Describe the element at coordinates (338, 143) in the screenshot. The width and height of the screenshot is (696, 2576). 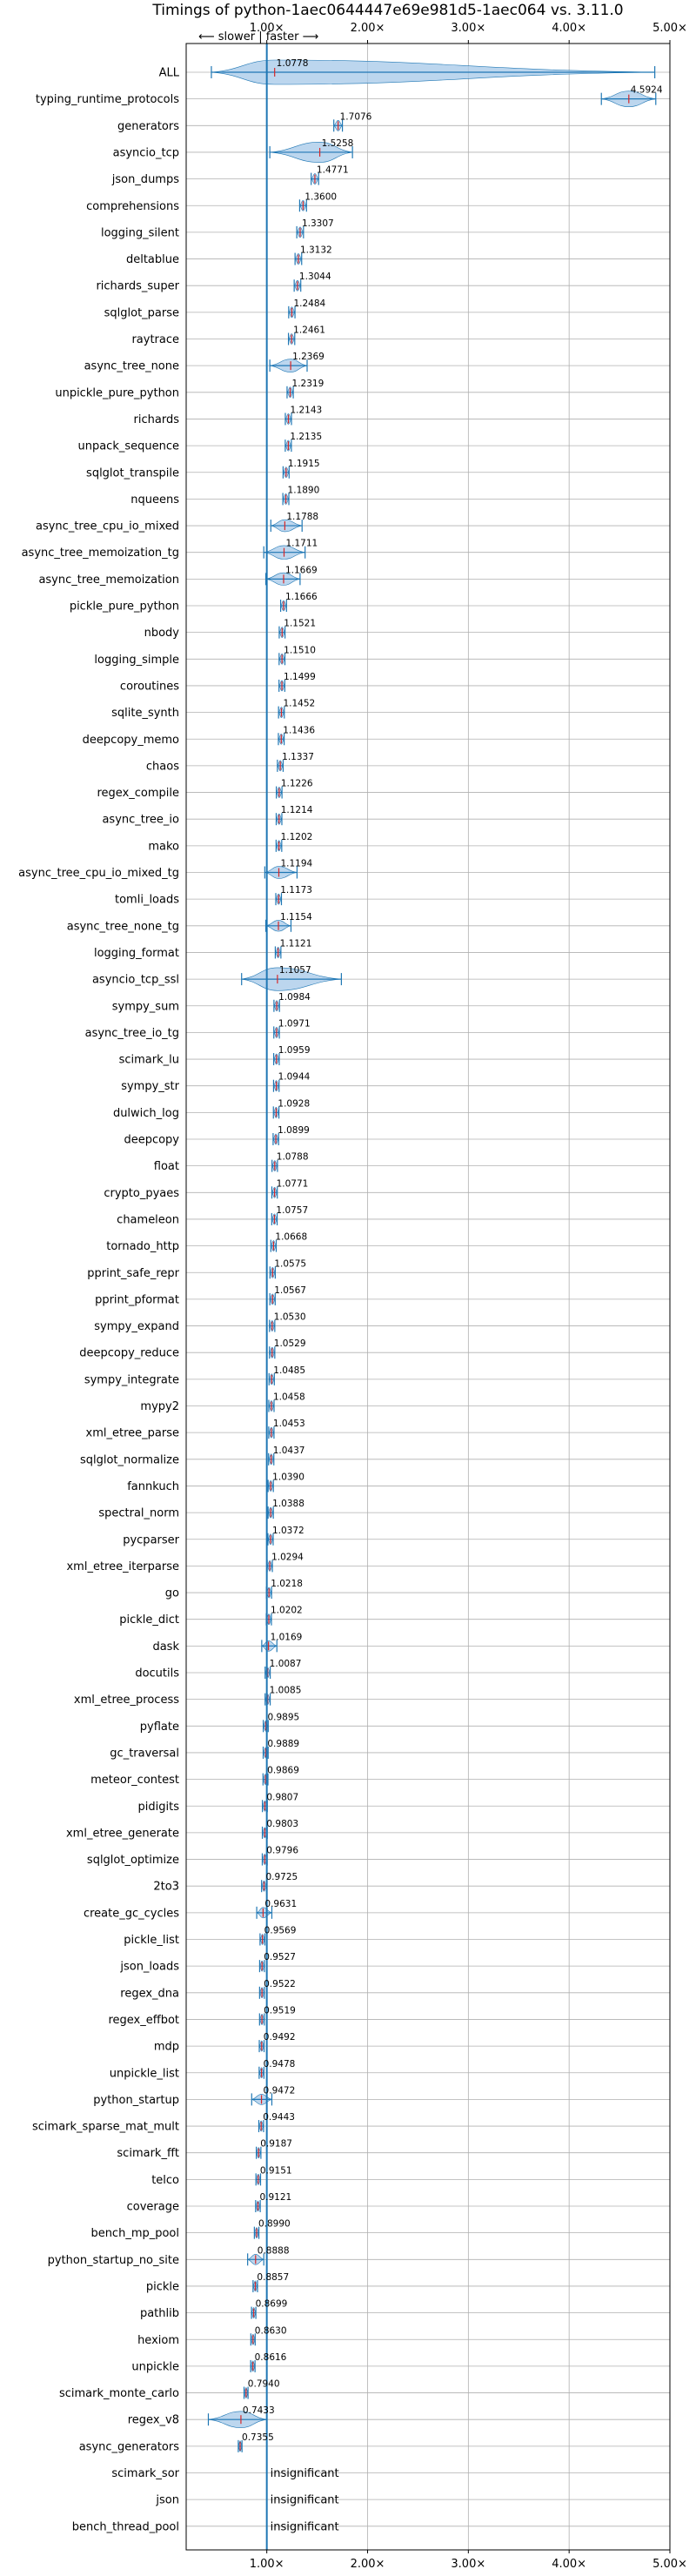
I see `value-label: 1.5258` at that location.